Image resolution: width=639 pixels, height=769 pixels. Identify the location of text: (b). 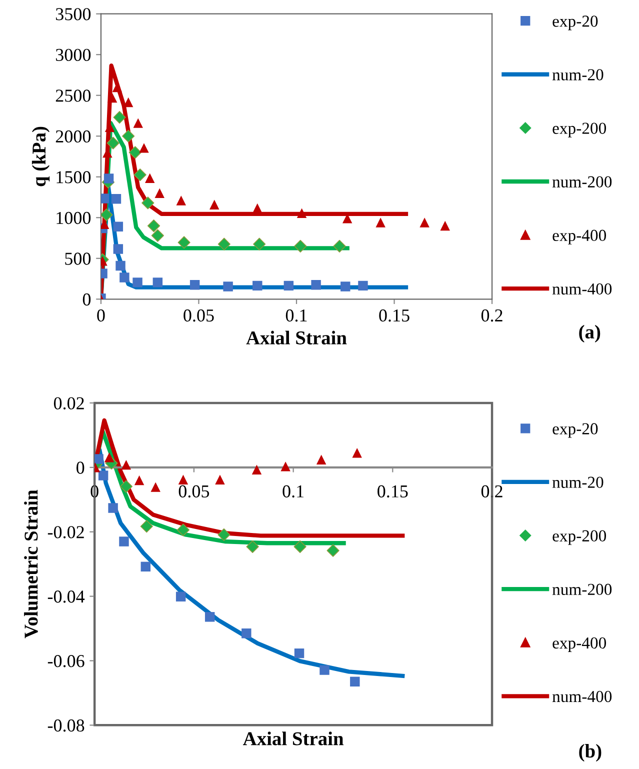
(590, 753).